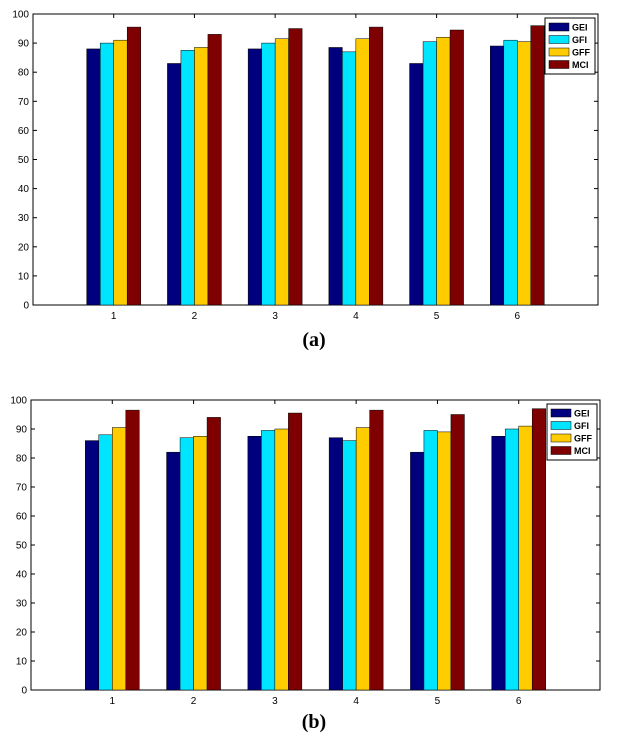 The width and height of the screenshot is (629, 740). Describe the element at coordinates (20, 15) in the screenshot. I see `y-tick-label: 100` at that location.